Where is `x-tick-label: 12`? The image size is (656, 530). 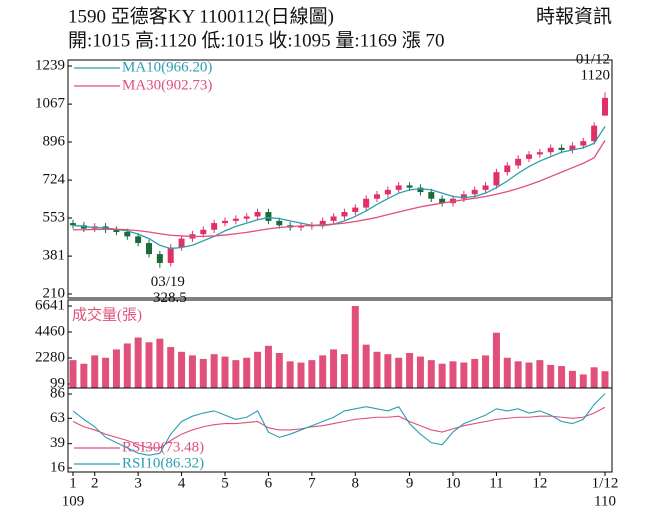 x-tick-label: 12 is located at coordinates (539, 483).